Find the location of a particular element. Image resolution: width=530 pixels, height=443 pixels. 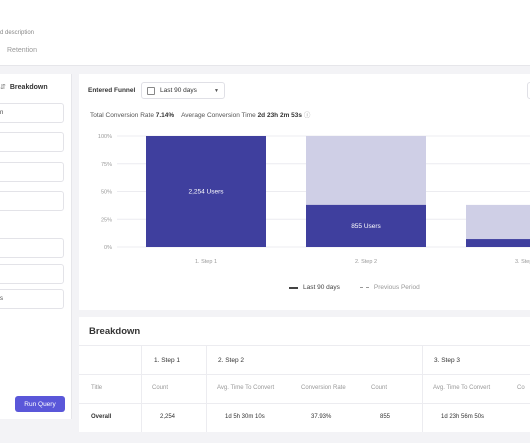

y-tick-label: 75% is located at coordinates (106, 165).